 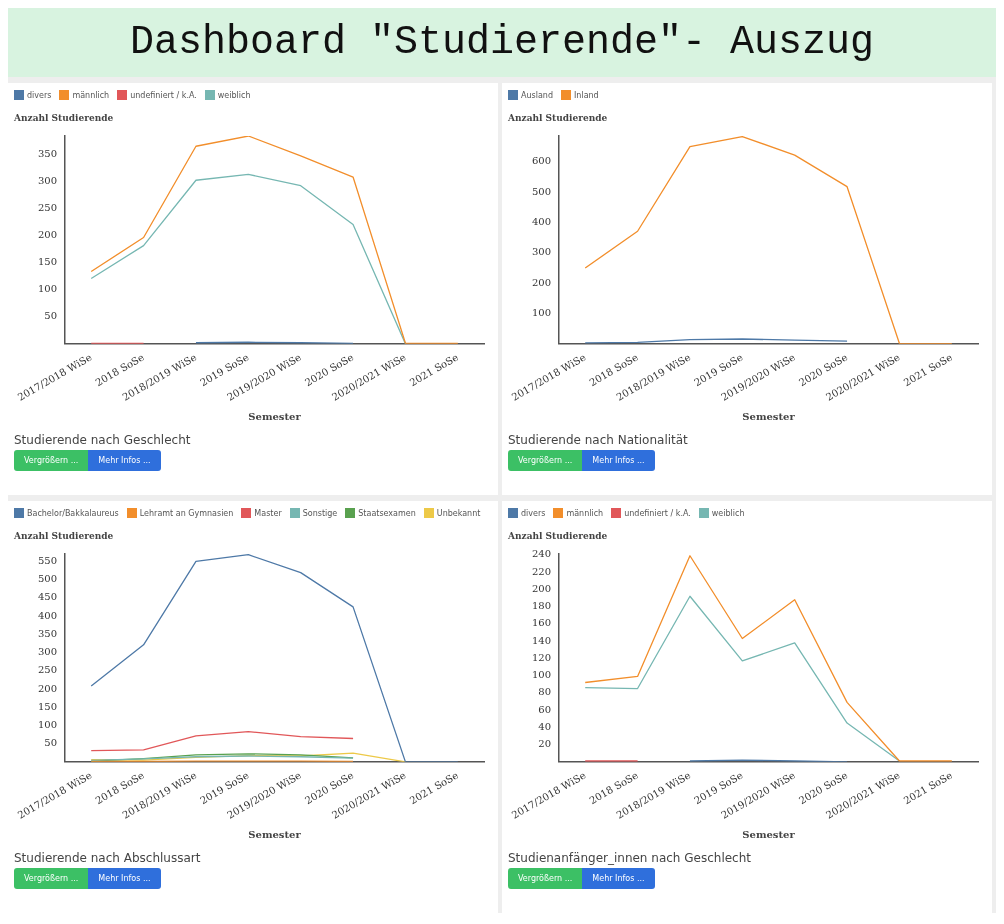 I want to click on text: Studierende nach Geschlecht, so click(x=103, y=440).